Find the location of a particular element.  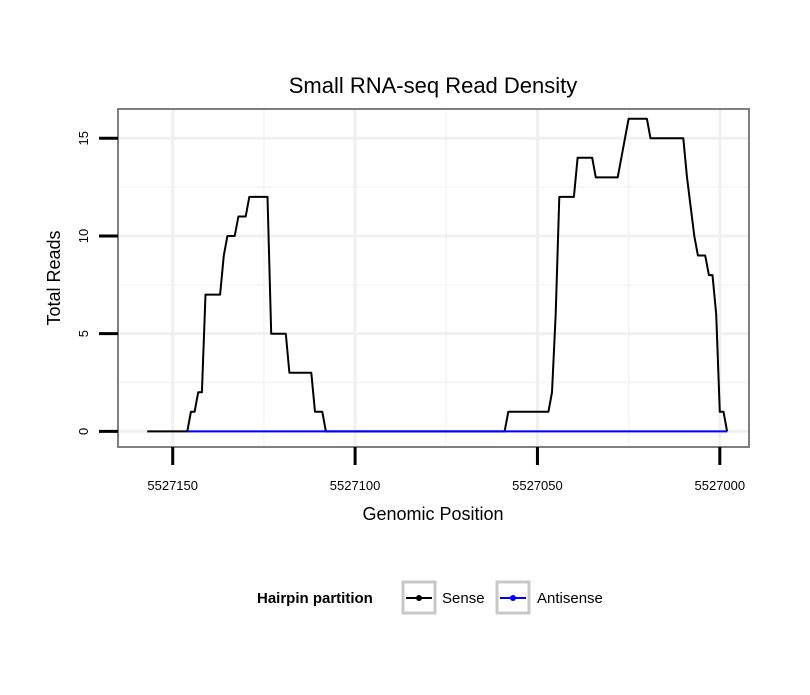

x-axis-label: Genomic Position is located at coordinates (432, 514).